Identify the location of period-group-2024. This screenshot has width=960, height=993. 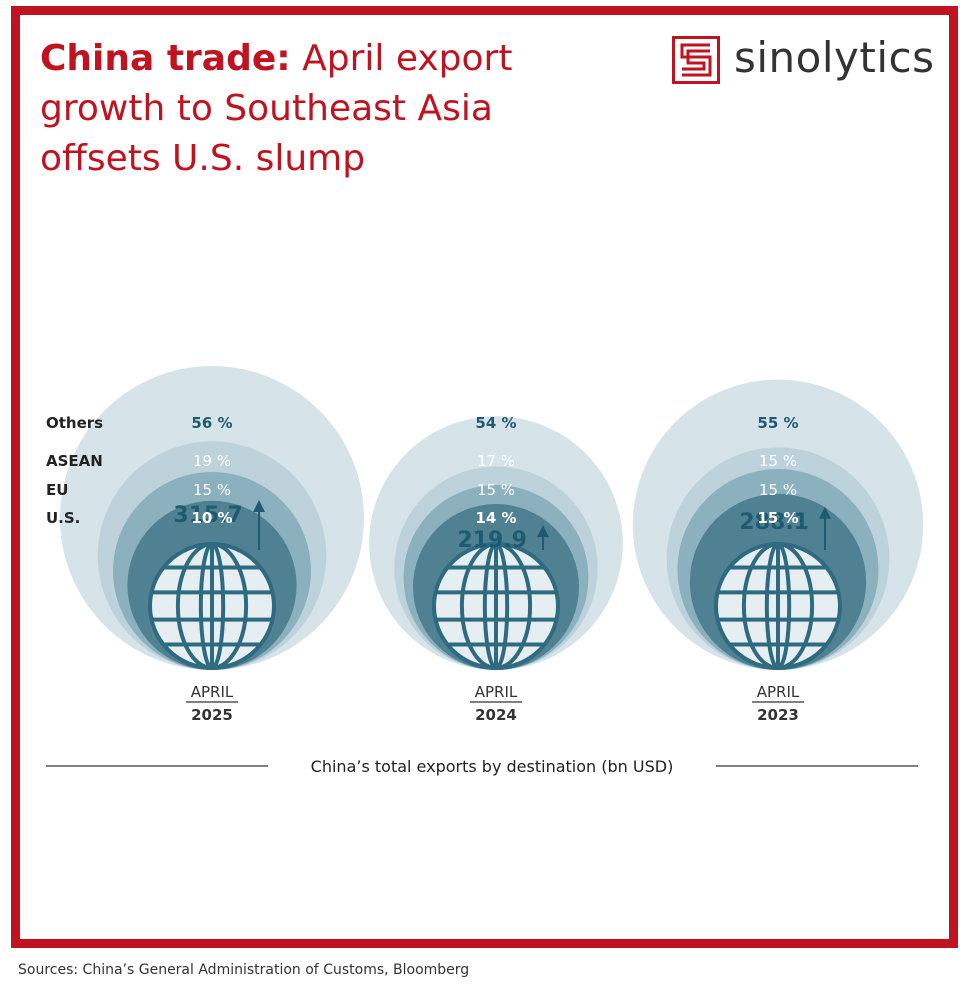
(496, 559).